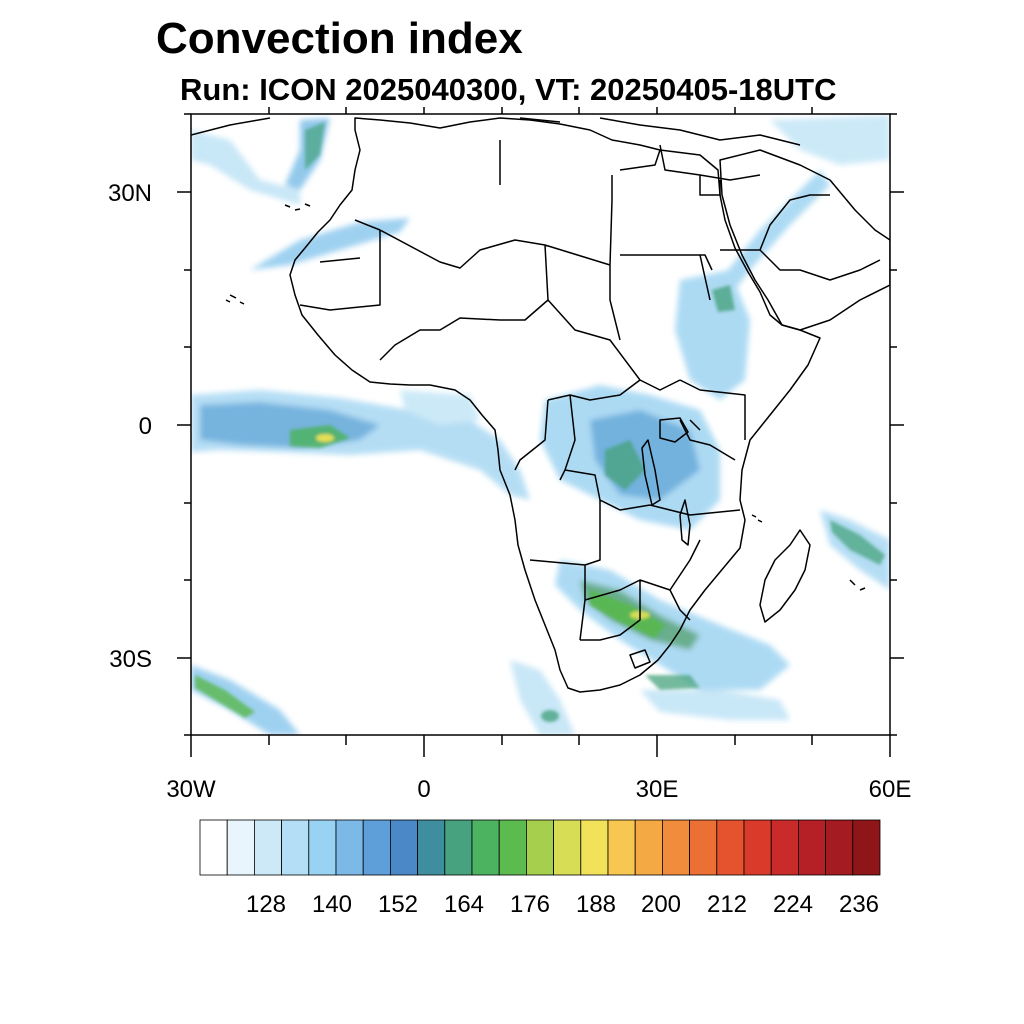 Image resolution: width=1024 pixels, height=1024 pixels. Describe the element at coordinates (596, 904) in the screenshot. I see `colorbar-label: 188` at that location.